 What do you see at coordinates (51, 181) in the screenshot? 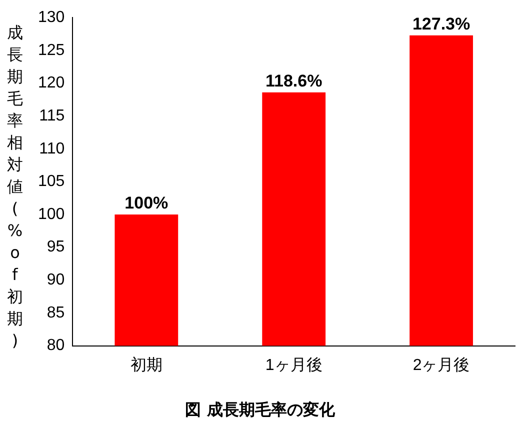
I see `y-tick-label: 105` at bounding box center [51, 181].